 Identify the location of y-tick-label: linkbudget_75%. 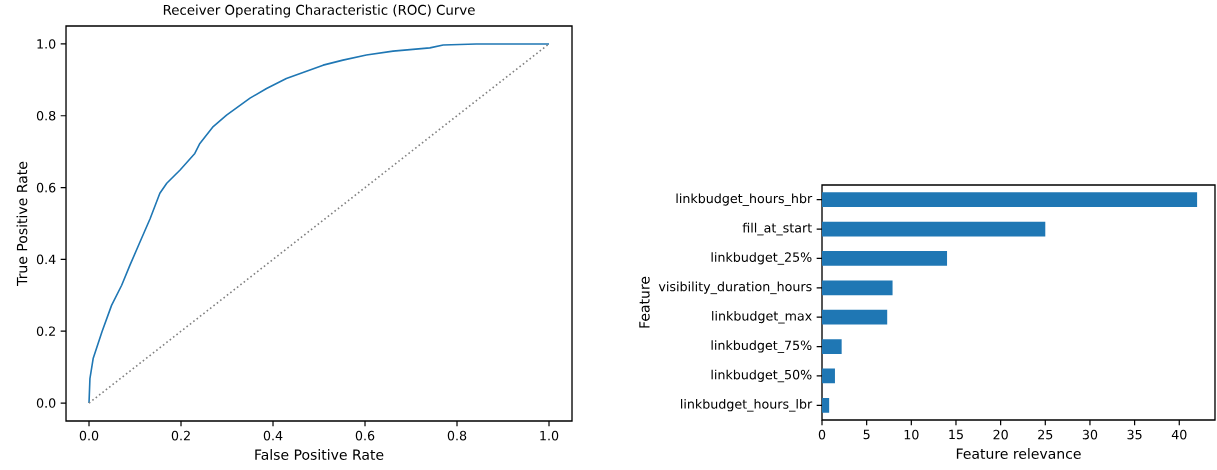
(761, 346).